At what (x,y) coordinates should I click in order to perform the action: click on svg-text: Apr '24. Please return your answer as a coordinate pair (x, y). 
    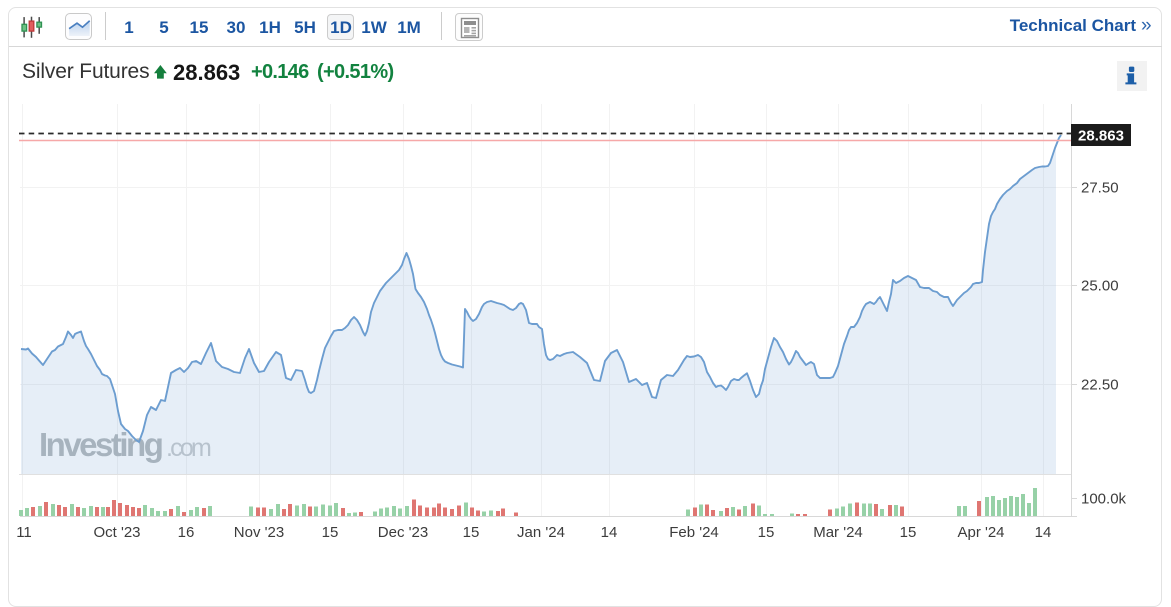
    Looking at the image, I should click on (980, 532).